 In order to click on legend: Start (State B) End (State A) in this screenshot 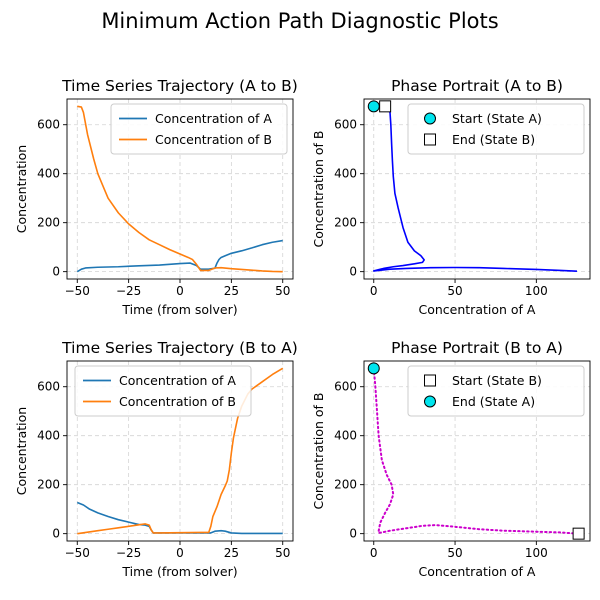, I will do `click(496, 391)`.